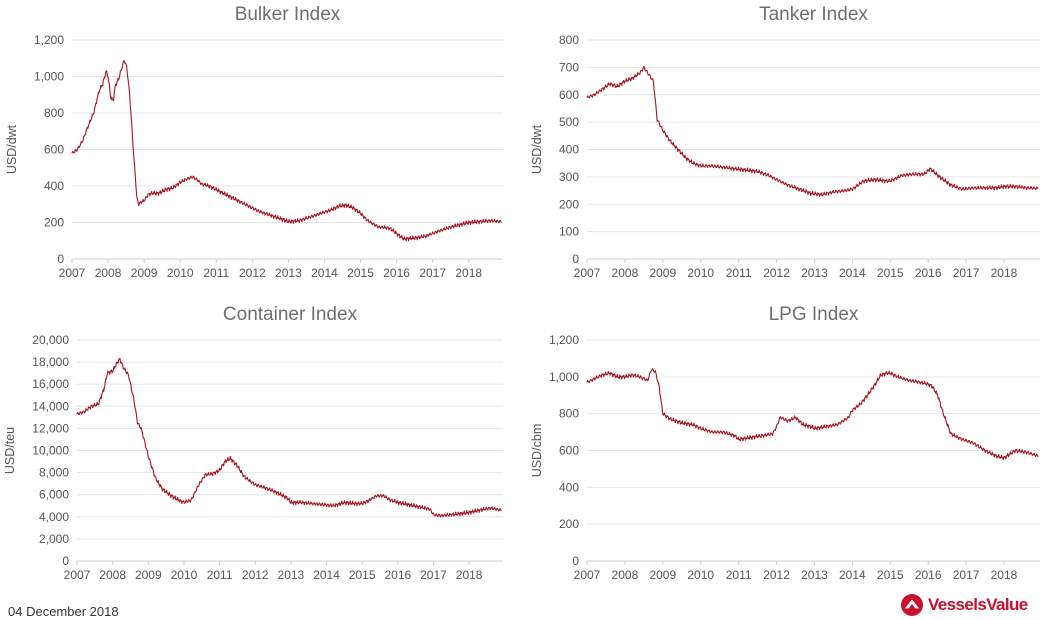 The height and width of the screenshot is (620, 1045). Describe the element at coordinates (54, 517) in the screenshot. I see `y-tick-label: 4,000` at that location.